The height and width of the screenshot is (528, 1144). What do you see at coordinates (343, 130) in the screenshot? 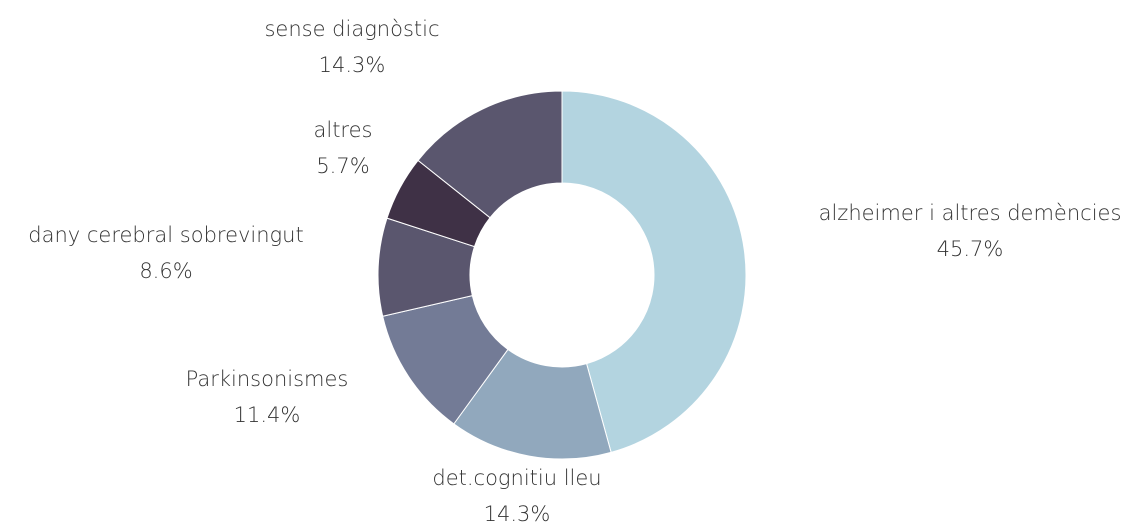
I see `slice-label: altres` at bounding box center [343, 130].